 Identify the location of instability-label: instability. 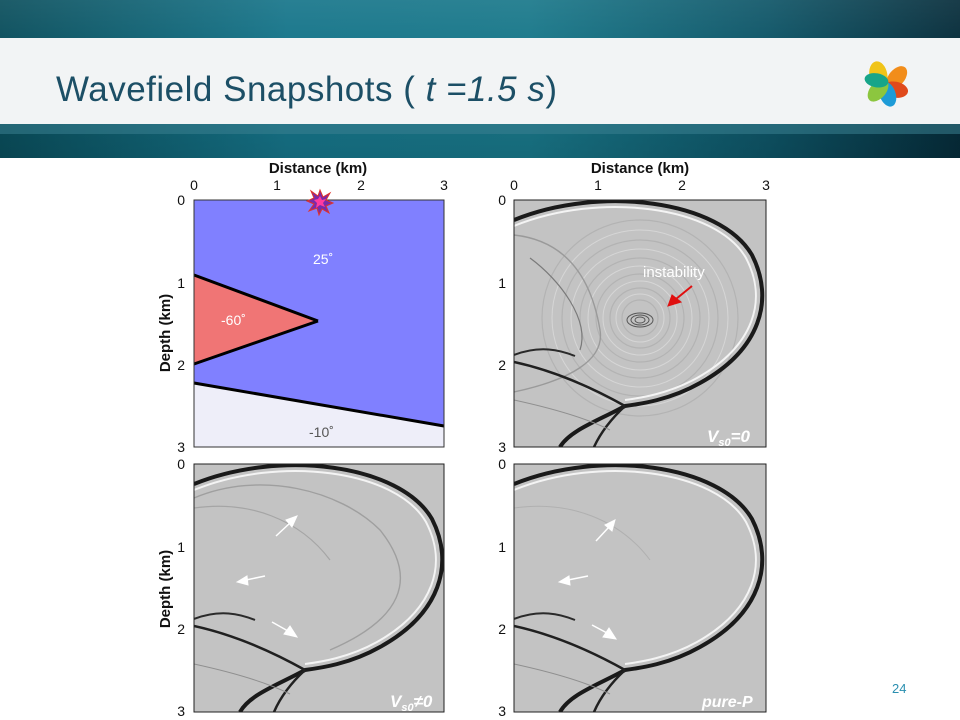
(674, 272).